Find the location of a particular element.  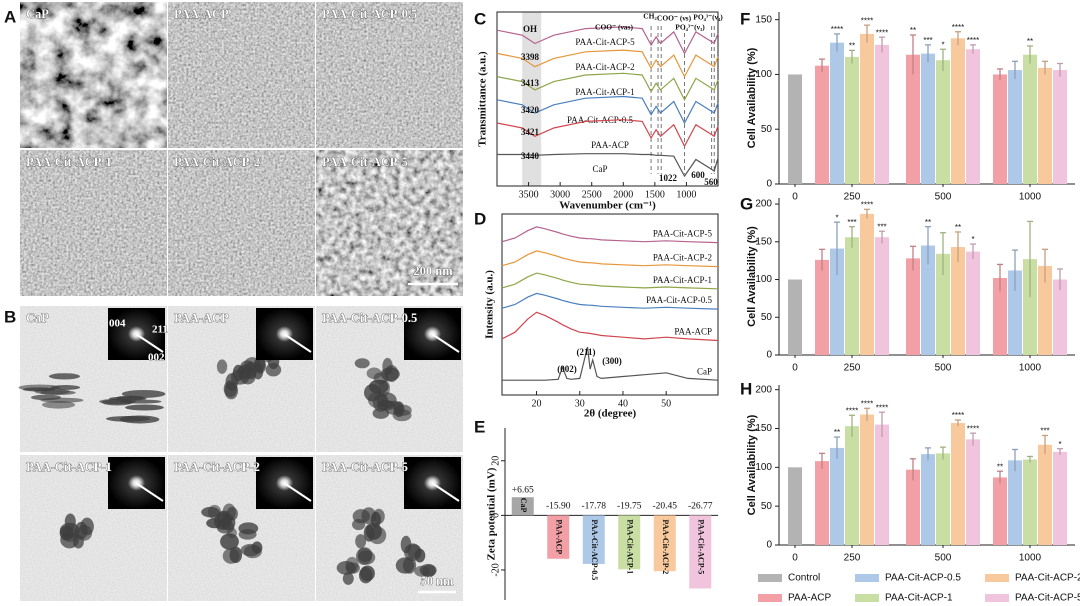

annotation: 3420 is located at coordinates (530, 110).